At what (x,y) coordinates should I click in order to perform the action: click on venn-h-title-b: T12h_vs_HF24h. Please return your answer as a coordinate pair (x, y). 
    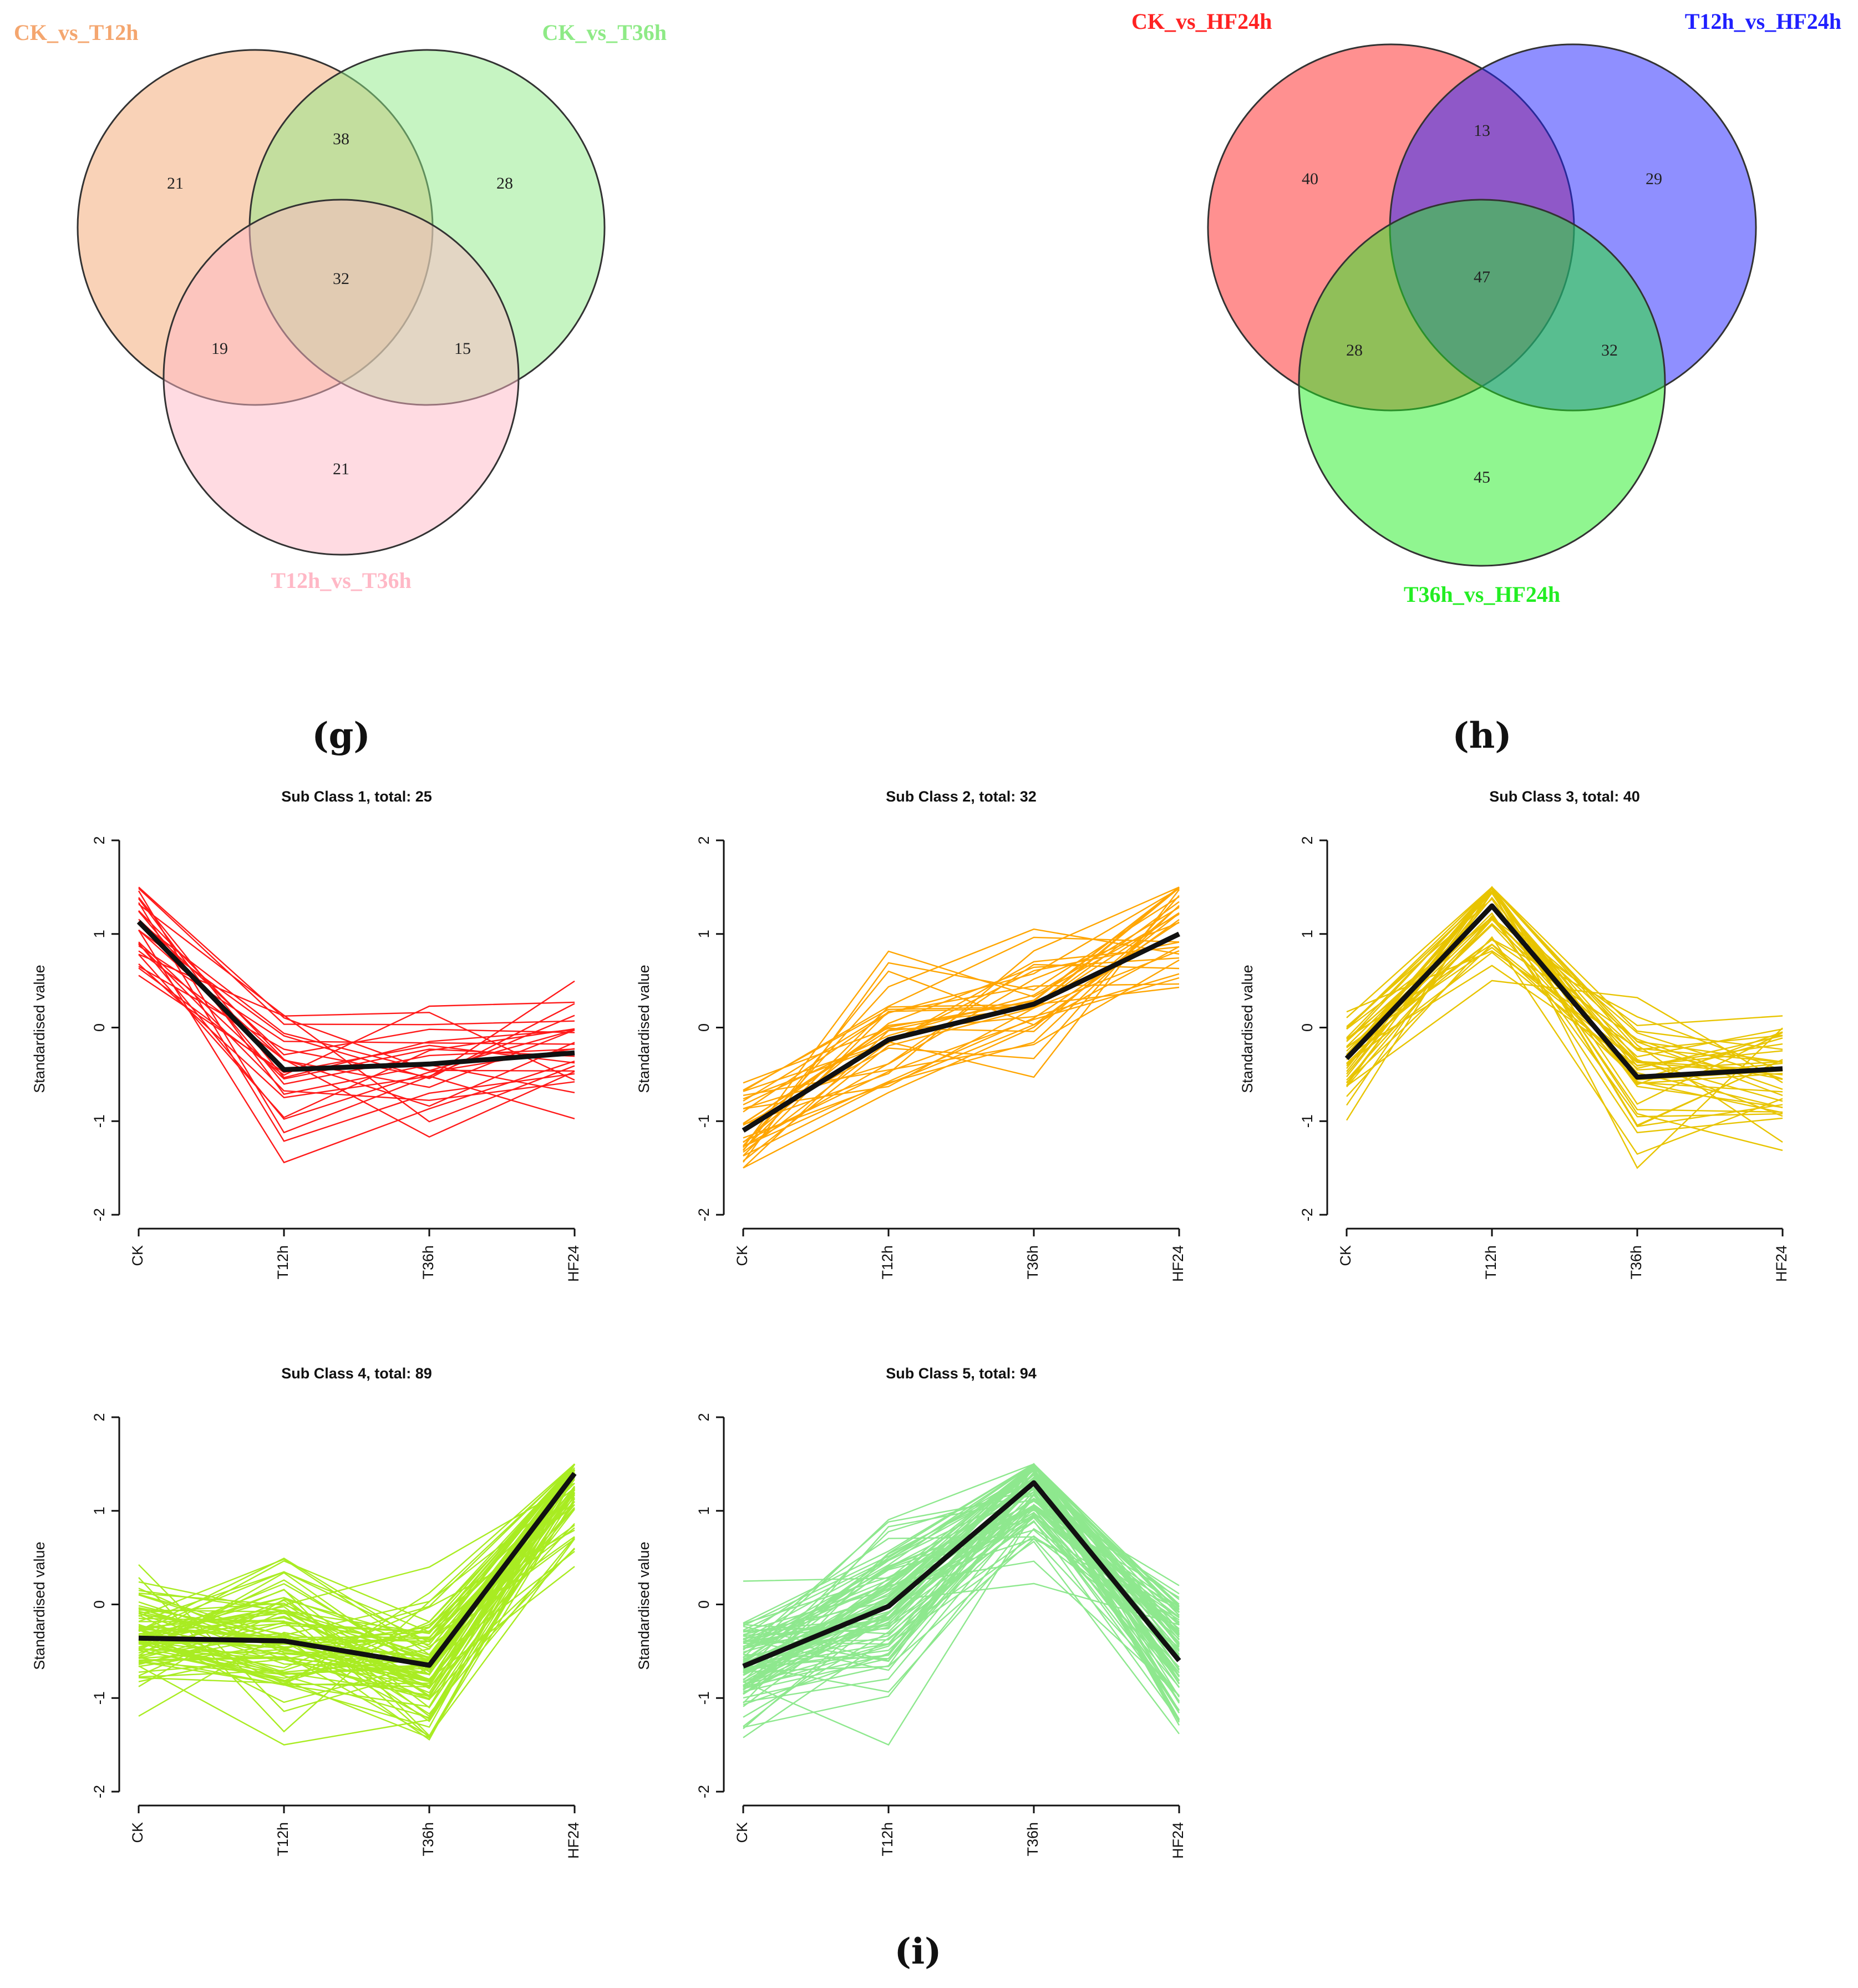
    Looking at the image, I should click on (1763, 21).